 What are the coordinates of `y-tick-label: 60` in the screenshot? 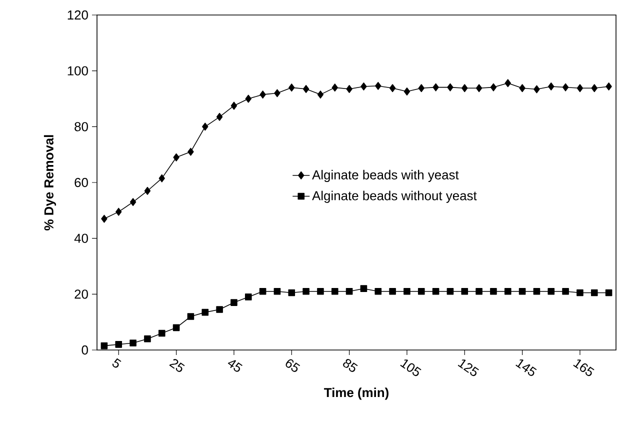 It's located at (81, 183).